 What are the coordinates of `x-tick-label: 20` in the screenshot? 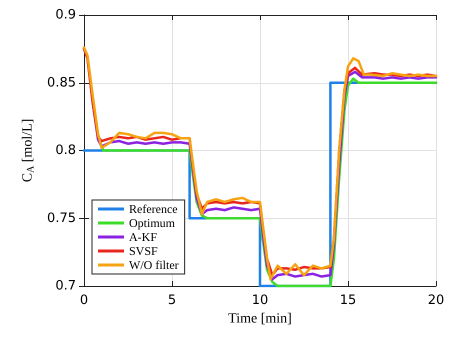 It's located at (436, 300).